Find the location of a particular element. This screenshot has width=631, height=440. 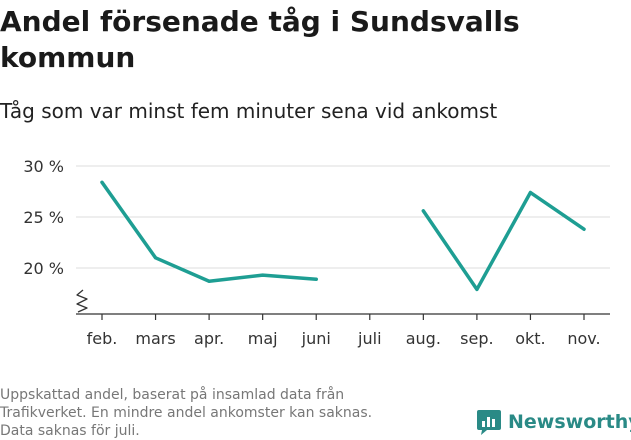

axis-break-icon is located at coordinates (82, 301).